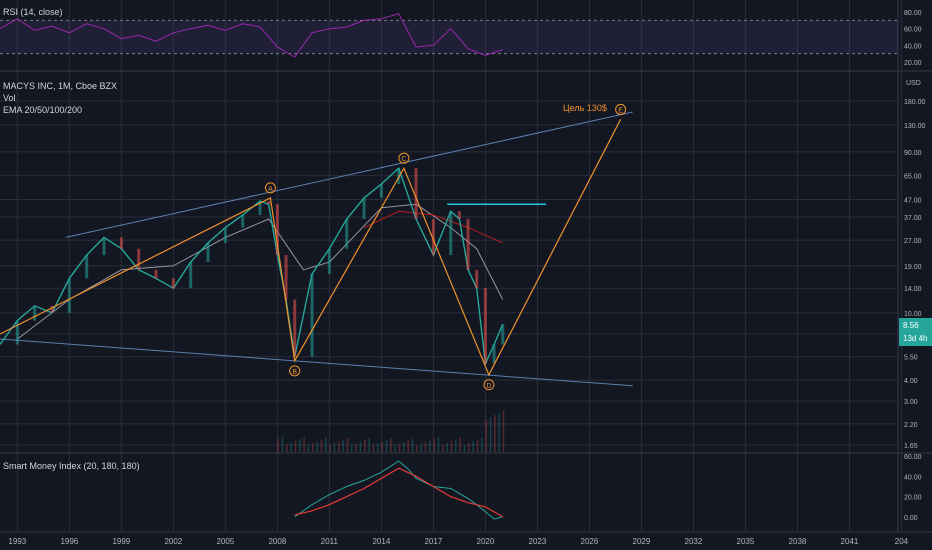  What do you see at coordinates (913, 200) in the screenshot?
I see `price-y-tick-label: 47.00` at bounding box center [913, 200].